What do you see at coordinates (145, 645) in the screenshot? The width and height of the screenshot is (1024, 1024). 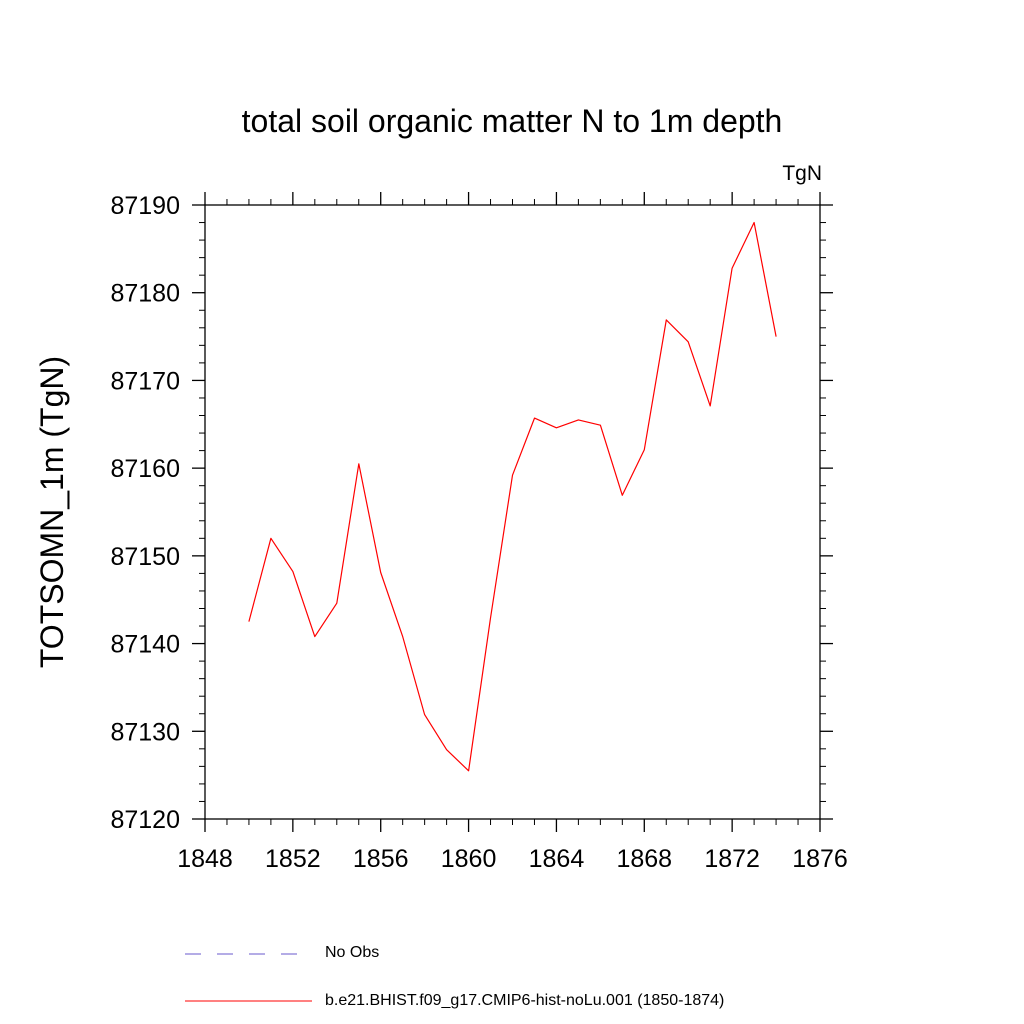 I see `y-tick-label: 87140` at bounding box center [145, 645].